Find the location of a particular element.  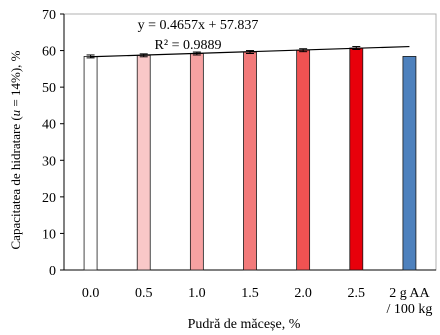

x-tick-label: 1.0 is located at coordinates (197, 293).